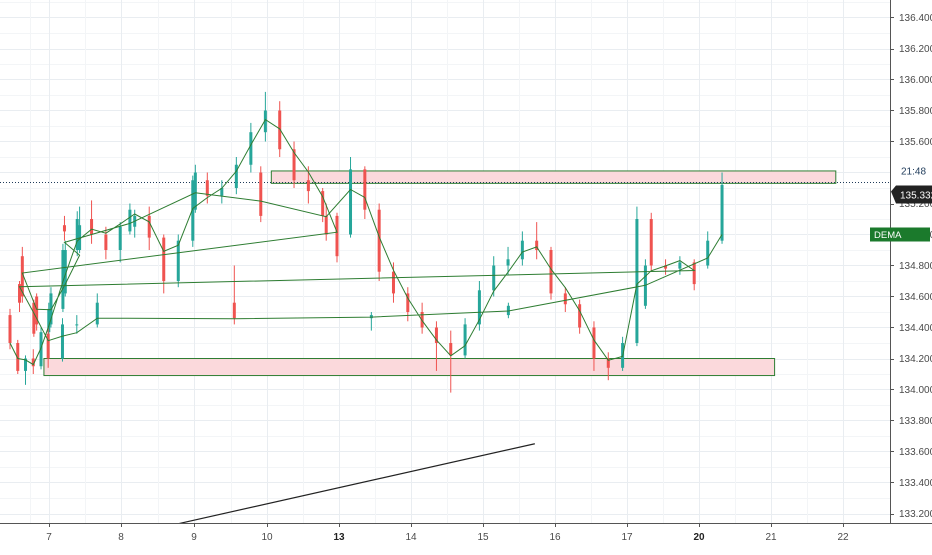 Image resolution: width=932 pixels, height=555 pixels. What do you see at coordinates (915, 328) in the screenshot?
I see `y-tick-label: 134.400` at bounding box center [915, 328].